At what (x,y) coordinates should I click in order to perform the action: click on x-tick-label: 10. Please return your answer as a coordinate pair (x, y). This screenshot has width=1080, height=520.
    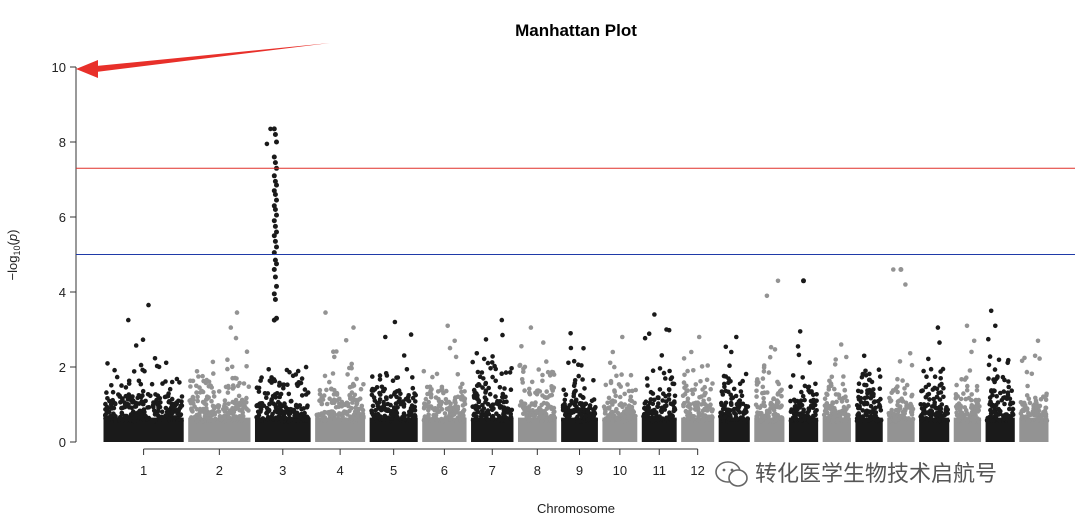
    Looking at the image, I should click on (620, 470).